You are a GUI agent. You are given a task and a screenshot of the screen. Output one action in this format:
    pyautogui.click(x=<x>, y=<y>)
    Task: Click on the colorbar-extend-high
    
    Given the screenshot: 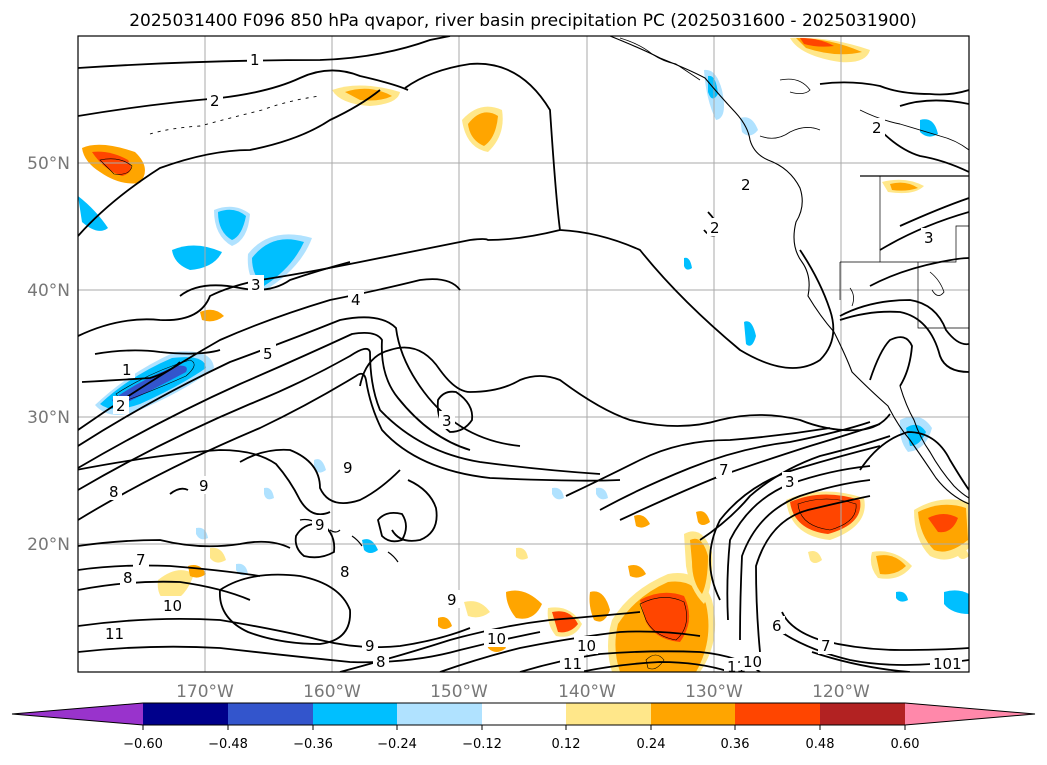 What is the action you would take?
    pyautogui.click(x=970, y=714)
    